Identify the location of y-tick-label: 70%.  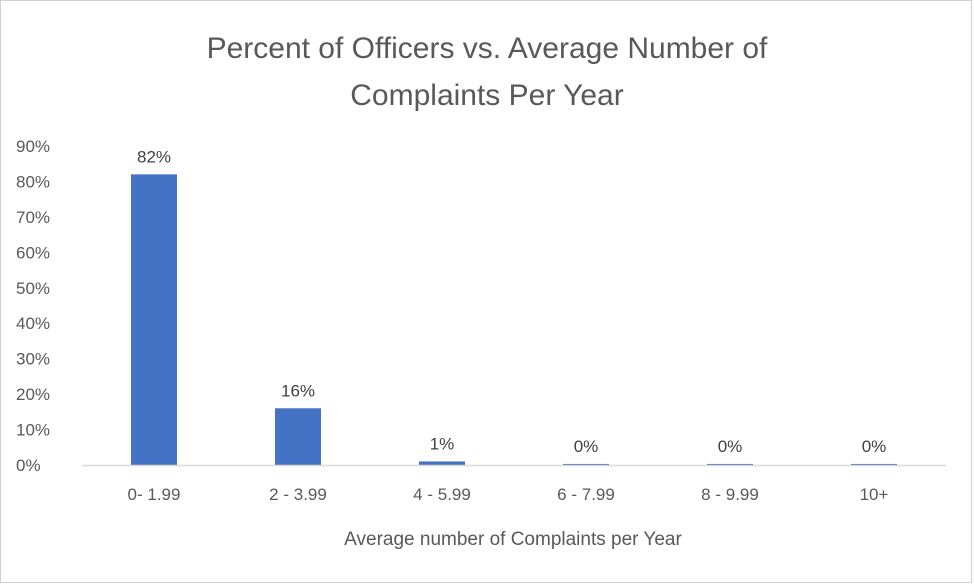
(33, 217).